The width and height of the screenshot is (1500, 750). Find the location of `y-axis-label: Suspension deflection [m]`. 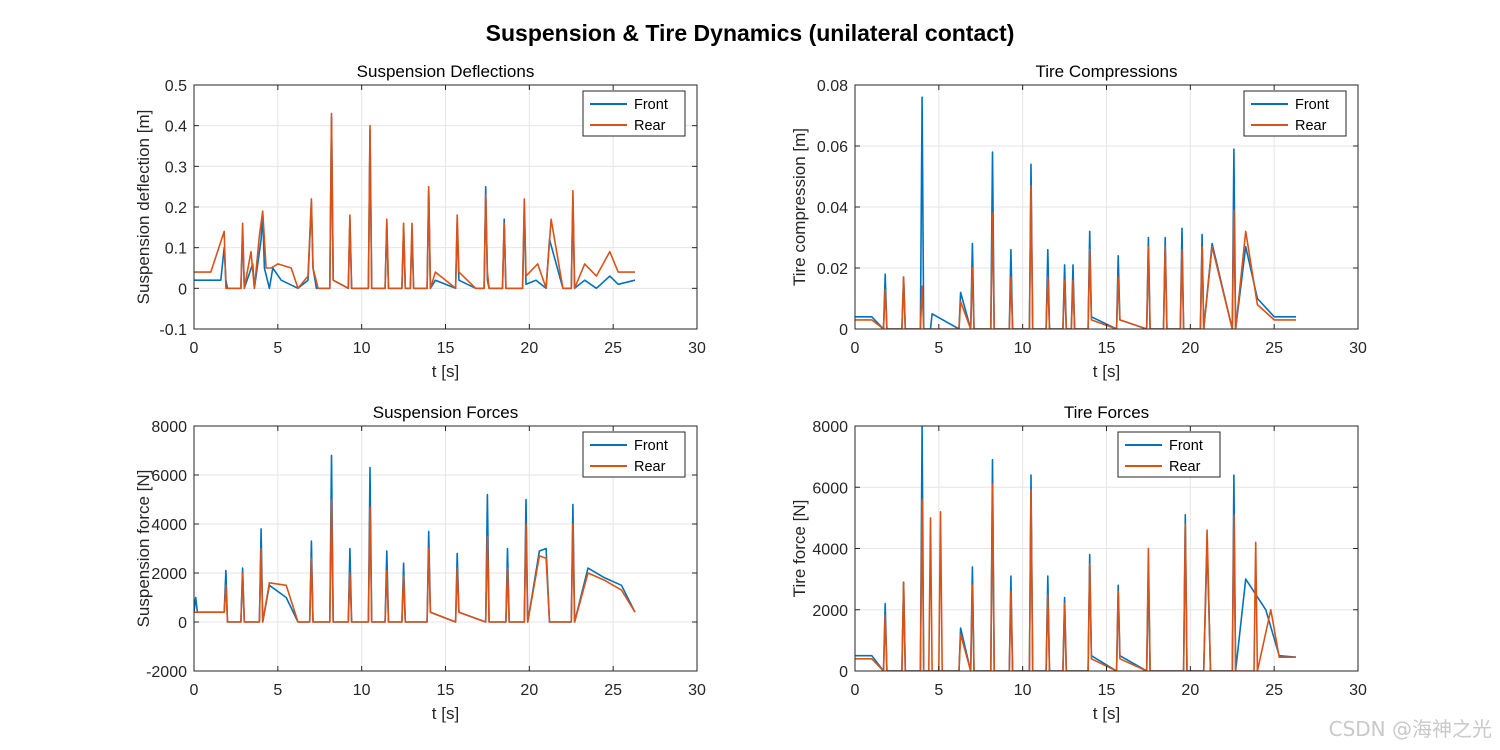

y-axis-label: Suspension deflection [m] is located at coordinates (143, 207).